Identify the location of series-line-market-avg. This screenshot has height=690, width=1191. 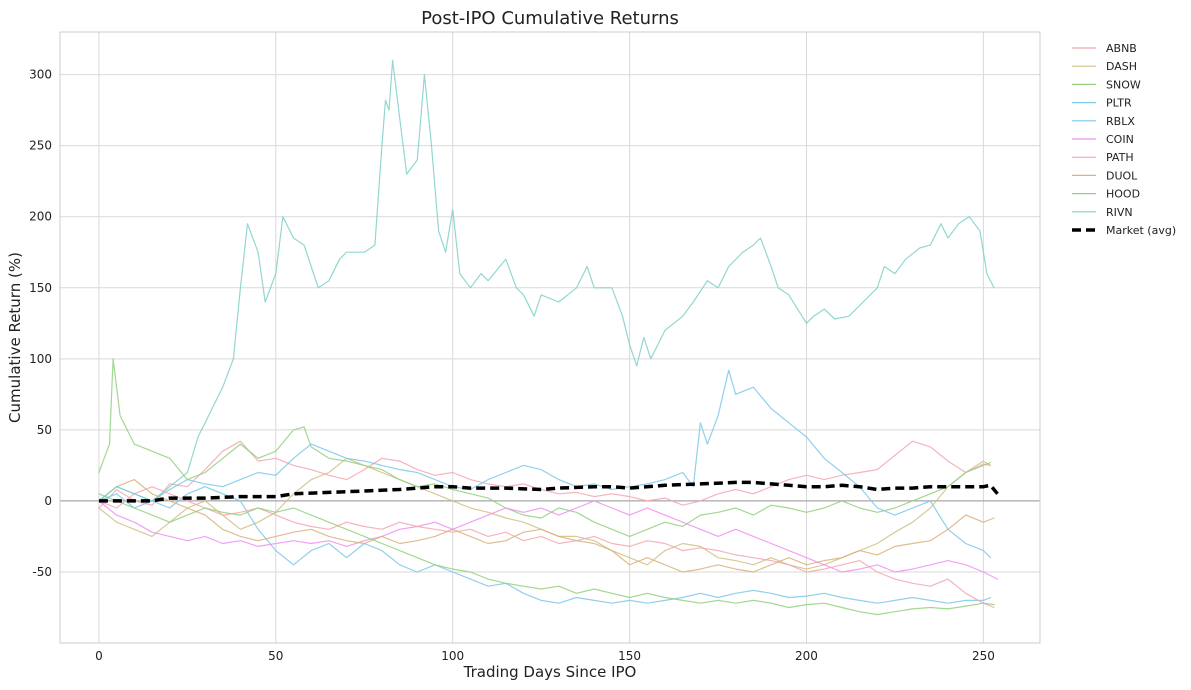
(548, 491).